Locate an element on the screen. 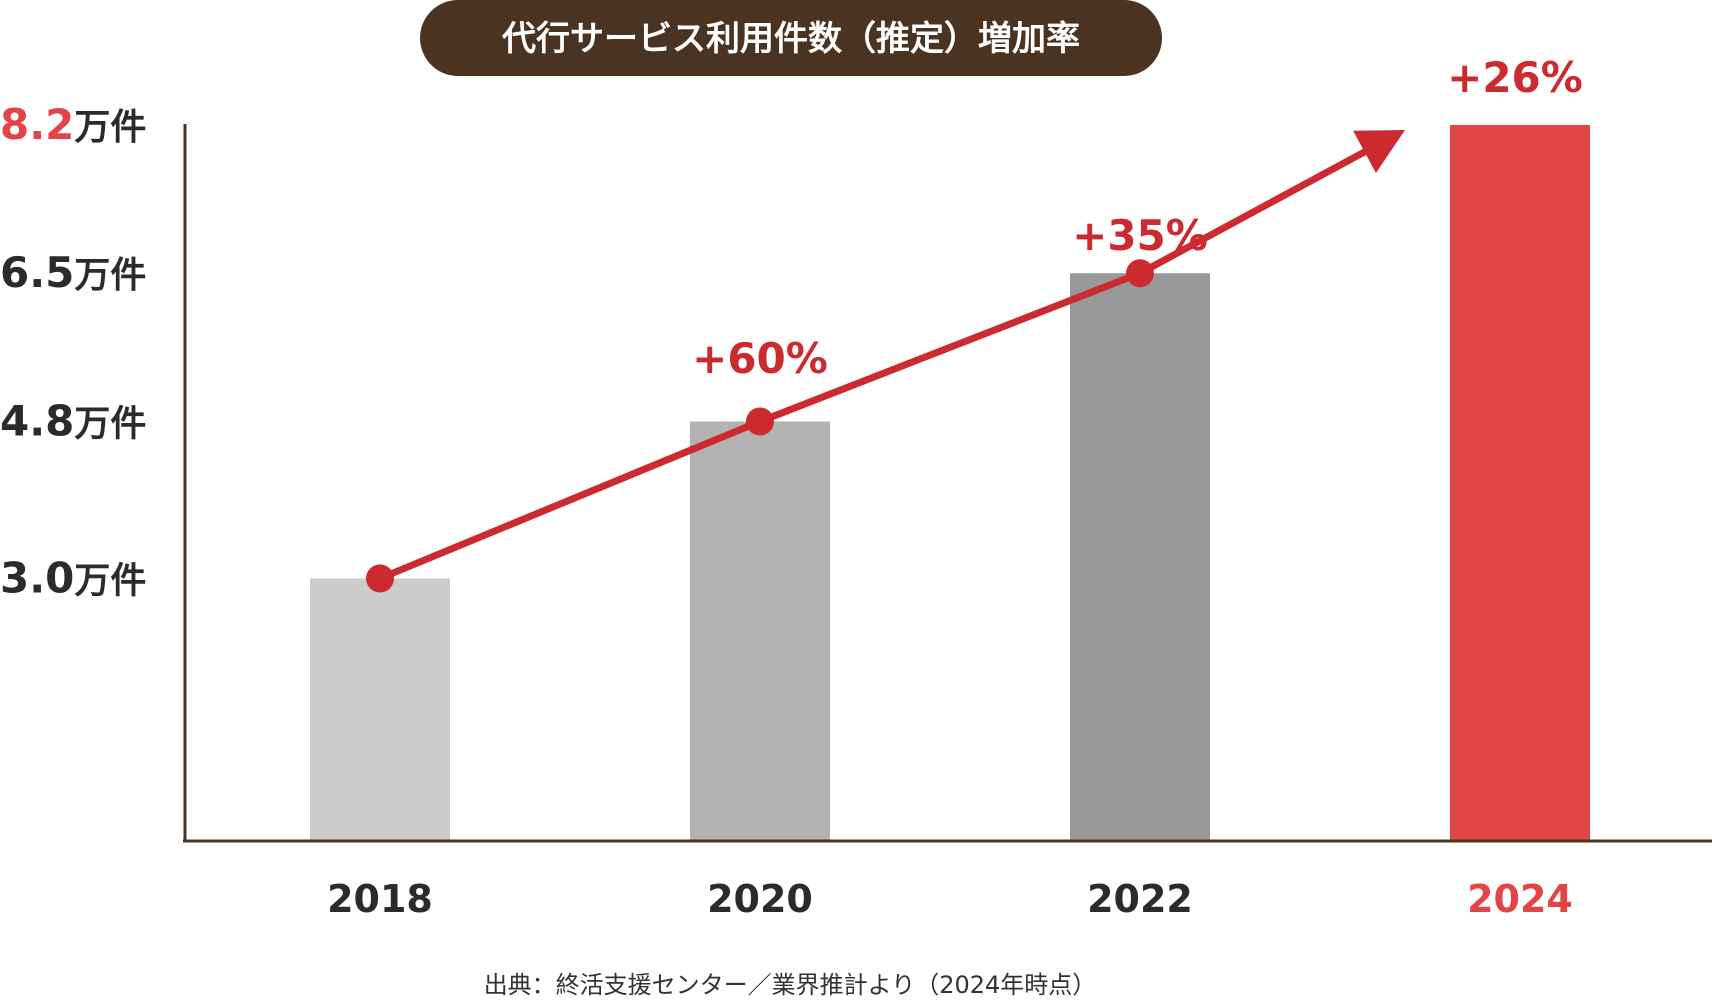  y-tick-value: 4.8 is located at coordinates (37, 420).